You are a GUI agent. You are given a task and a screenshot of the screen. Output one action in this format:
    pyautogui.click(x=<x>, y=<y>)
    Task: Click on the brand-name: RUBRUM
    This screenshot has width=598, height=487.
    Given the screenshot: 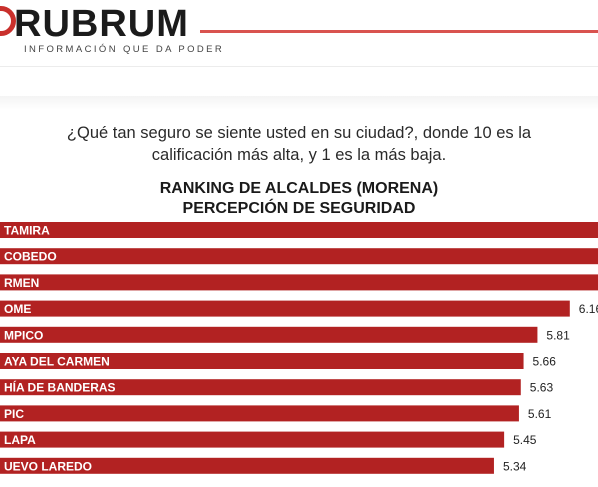 What is the action you would take?
    pyautogui.click(x=101, y=24)
    